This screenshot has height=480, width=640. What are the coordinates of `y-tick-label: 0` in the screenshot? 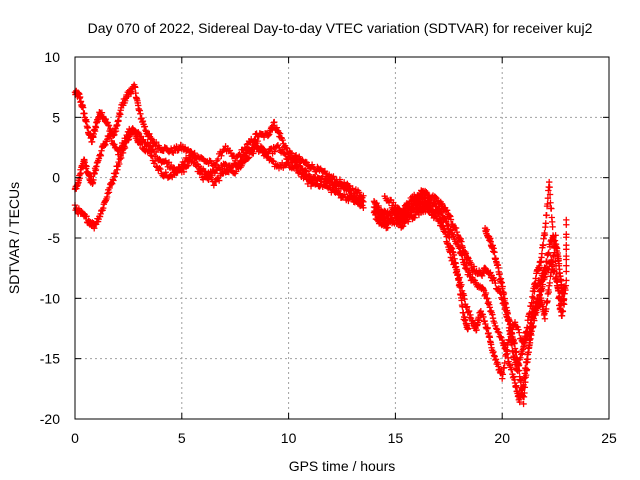 It's located at (56, 178).